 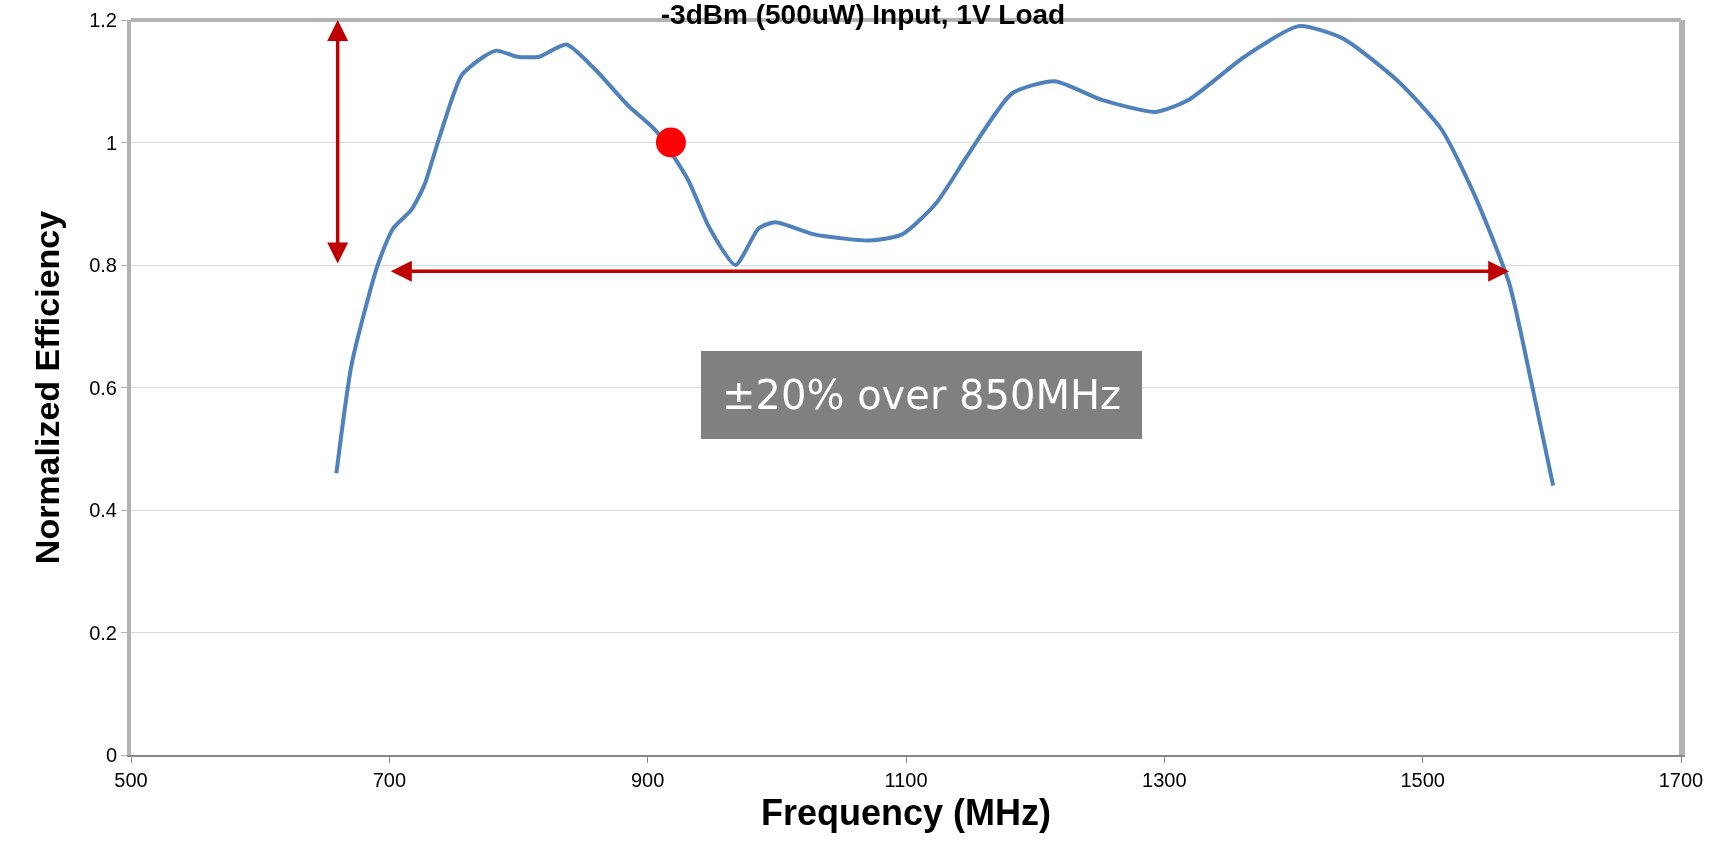 What do you see at coordinates (47, 387) in the screenshot?
I see `y-axis-title: Normalized Efficiency` at bounding box center [47, 387].